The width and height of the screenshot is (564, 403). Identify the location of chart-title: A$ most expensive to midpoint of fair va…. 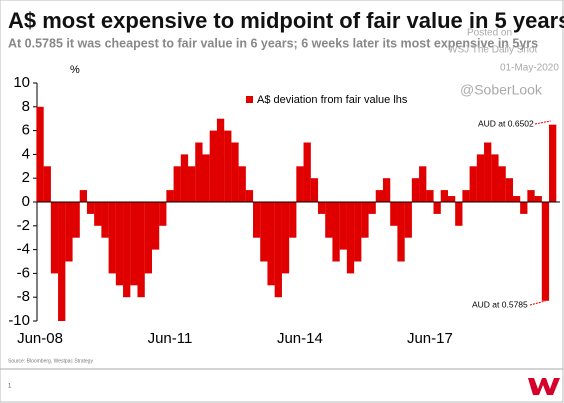
(286, 20).